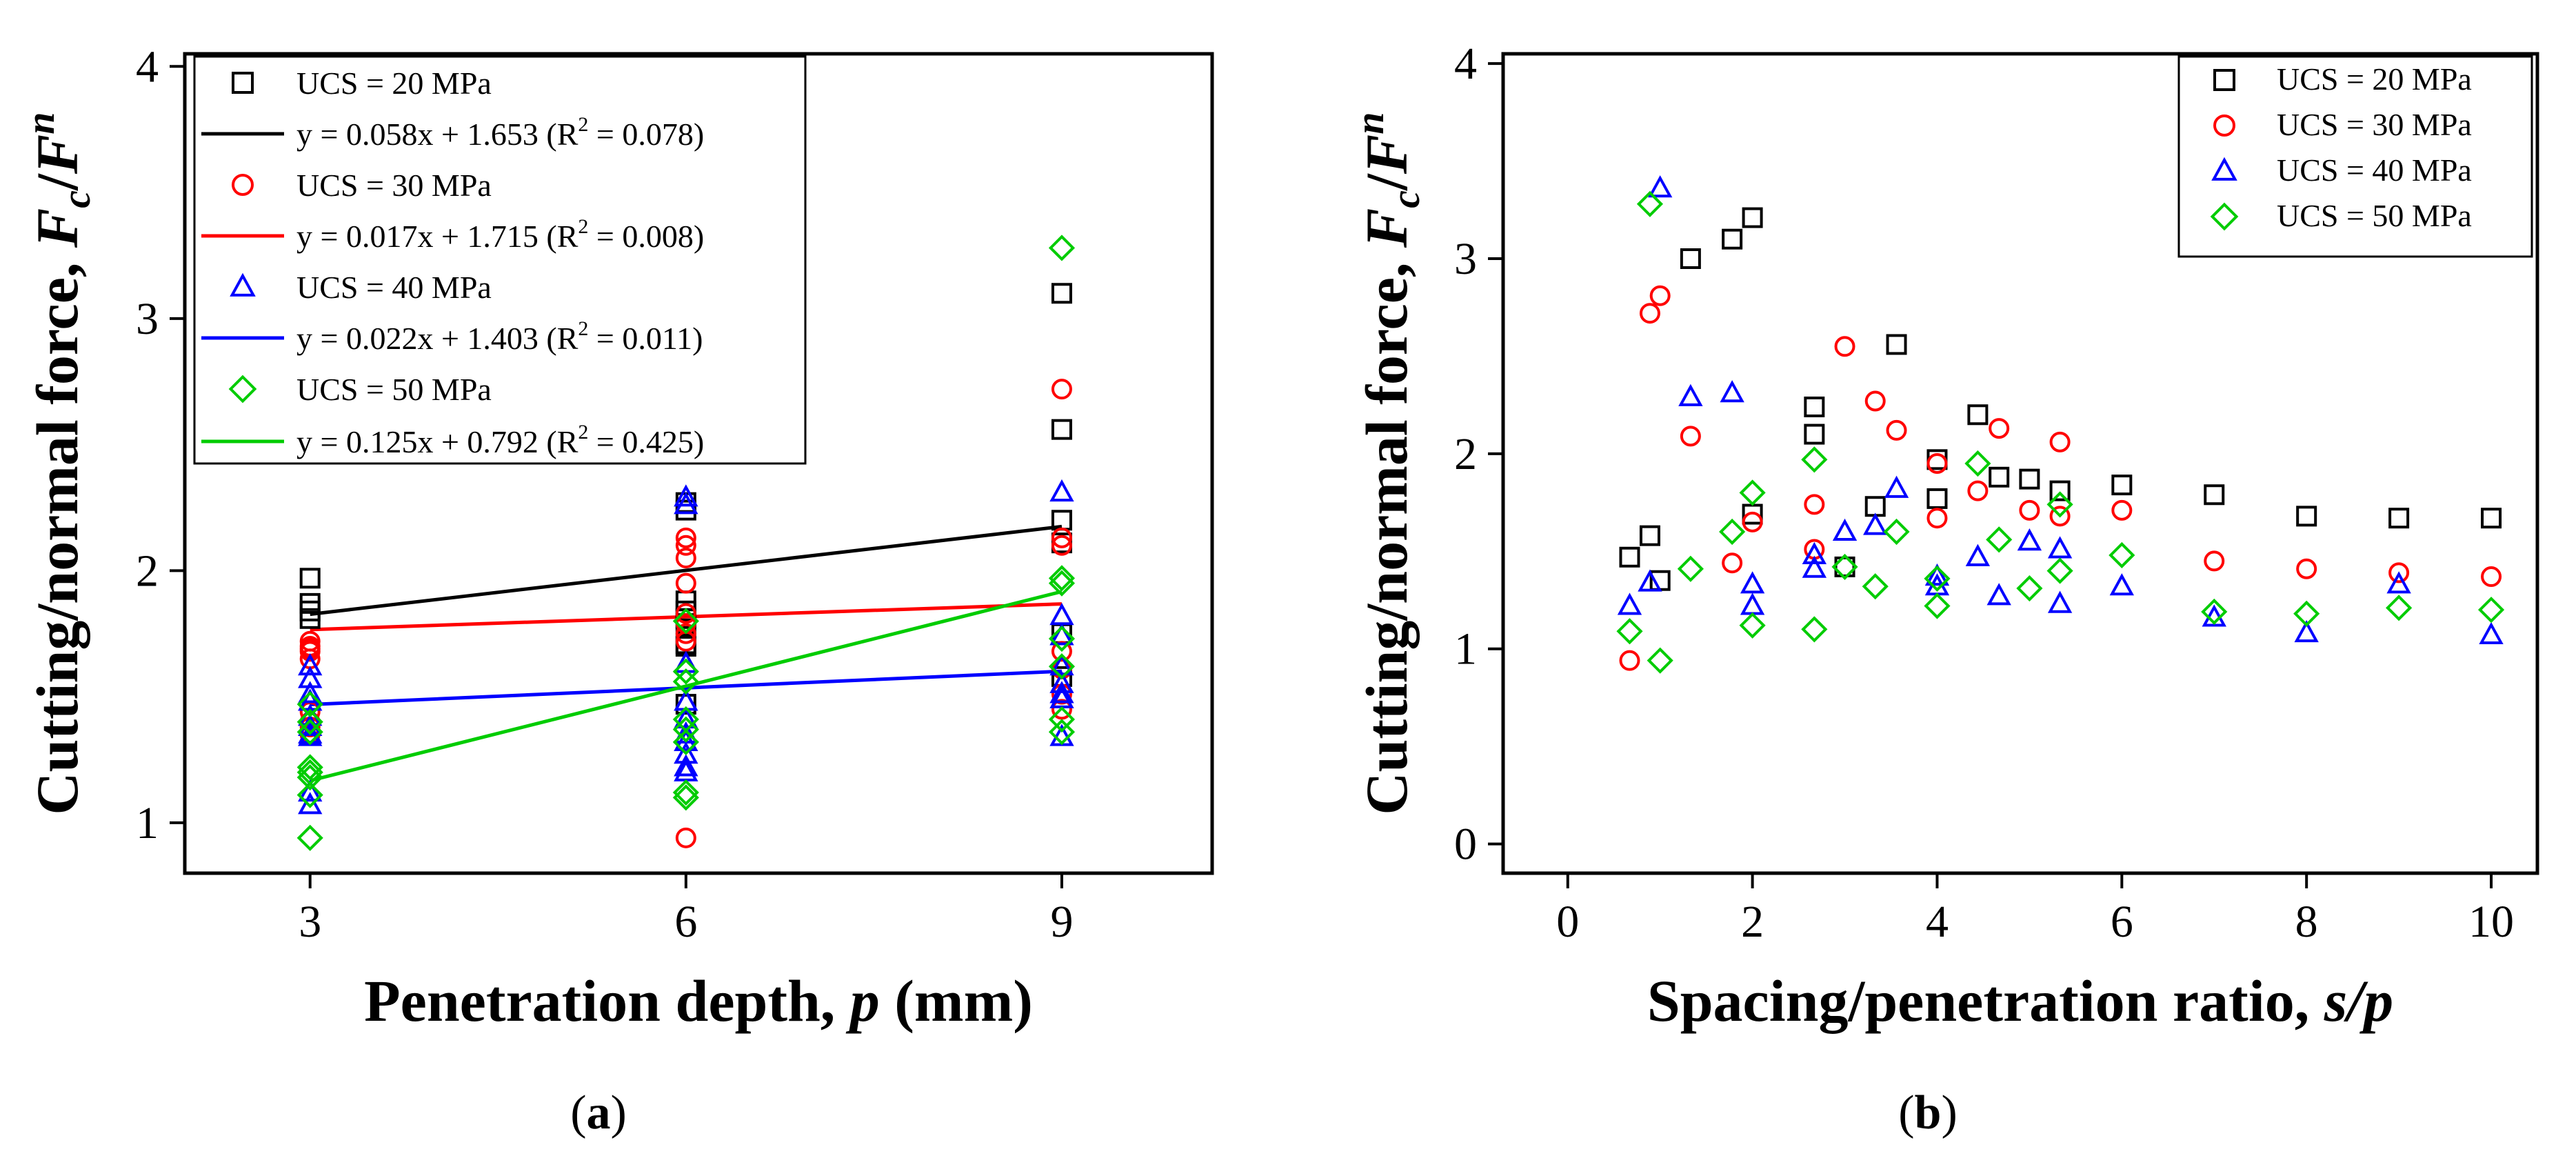 Image resolution: width=2576 pixels, height=1167 pixels. I want to click on legend-marker-square, so click(243, 83).